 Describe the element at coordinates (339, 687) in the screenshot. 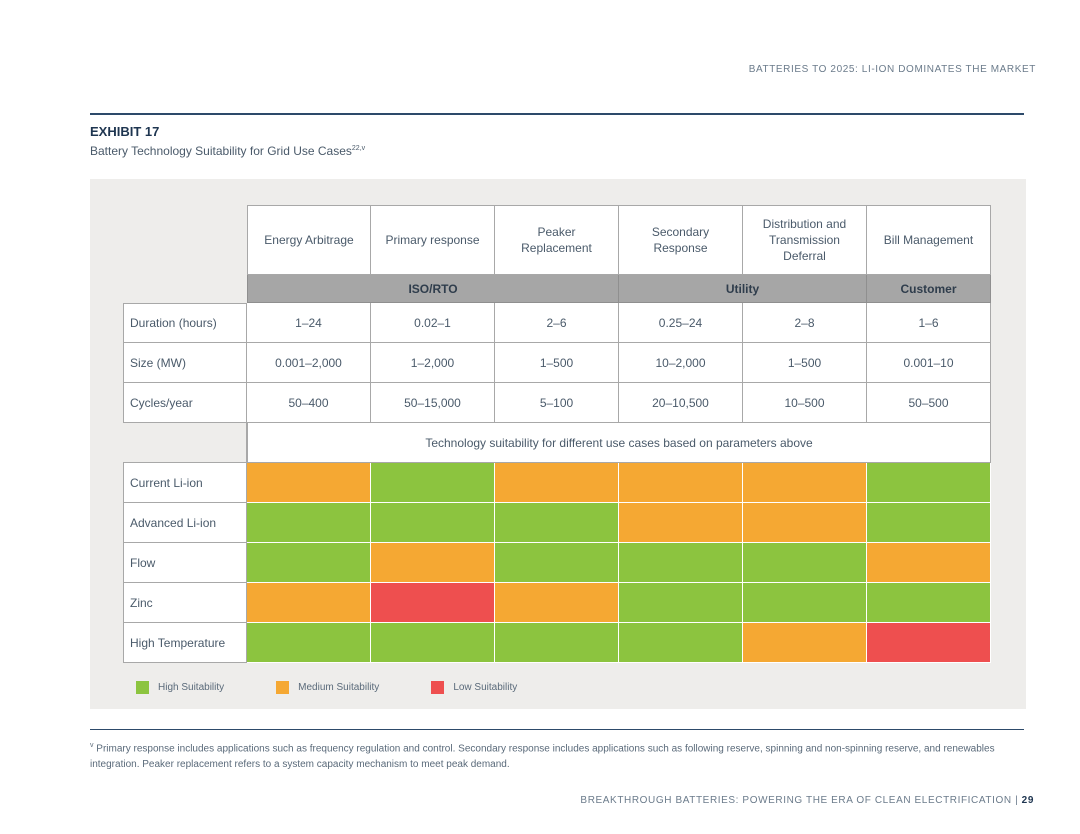

I see `legend-label: Medium Suitability` at that location.